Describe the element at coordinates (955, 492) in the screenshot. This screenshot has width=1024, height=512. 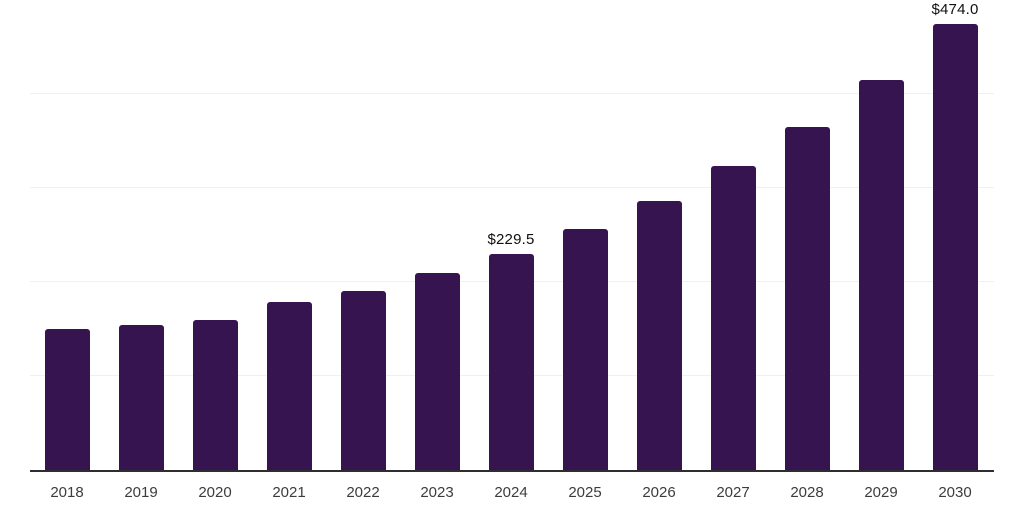
I see `x-tick-label-2030: 2030` at that location.